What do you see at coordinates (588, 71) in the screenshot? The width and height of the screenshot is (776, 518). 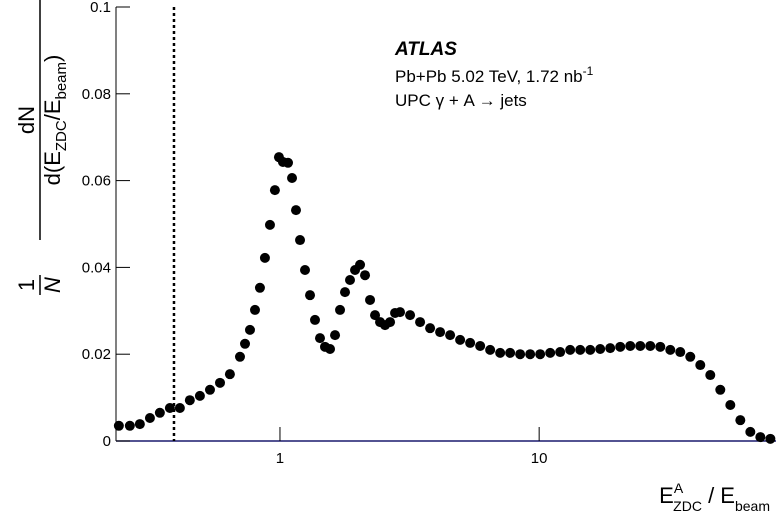 I see `annotation-part: -1` at bounding box center [588, 71].